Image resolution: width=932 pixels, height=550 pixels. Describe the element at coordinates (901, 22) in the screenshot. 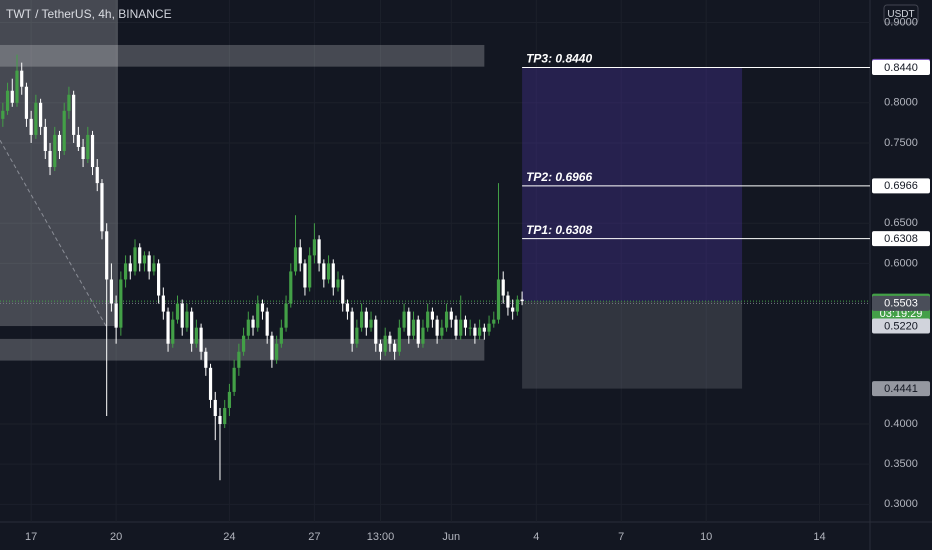

I see `y-tick-label: 0.9000` at that location.